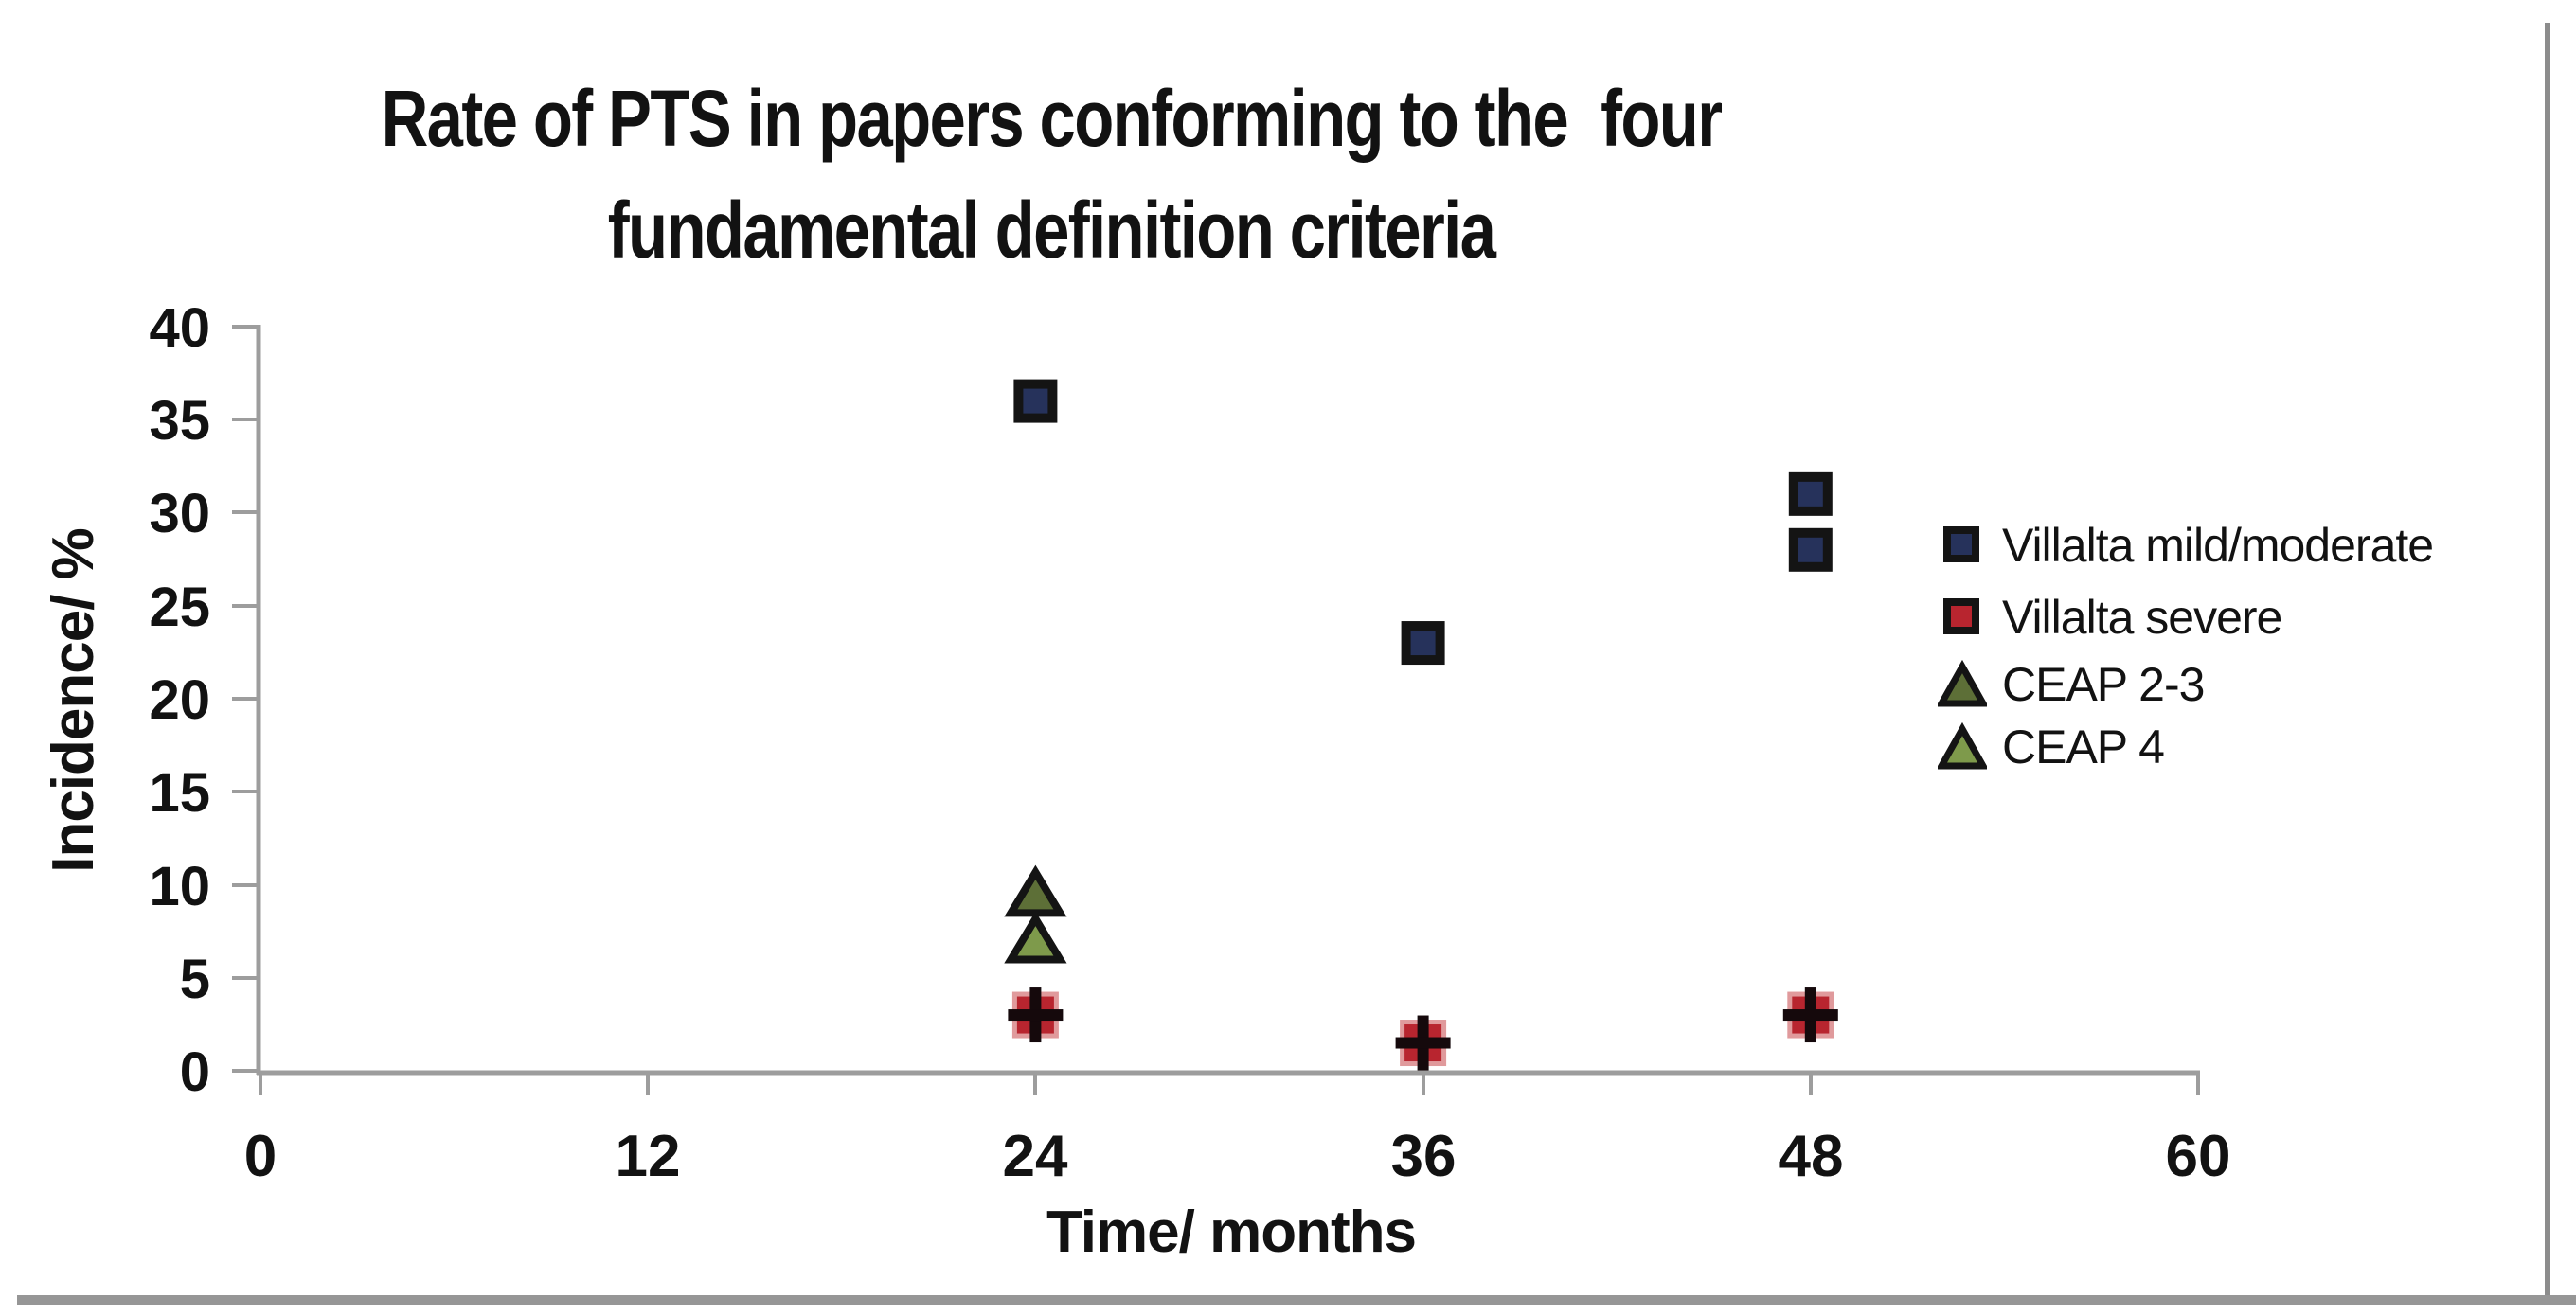 The image size is (2576, 1316). What do you see at coordinates (244, 699) in the screenshot?
I see `y-tick-marks` at bounding box center [244, 699].